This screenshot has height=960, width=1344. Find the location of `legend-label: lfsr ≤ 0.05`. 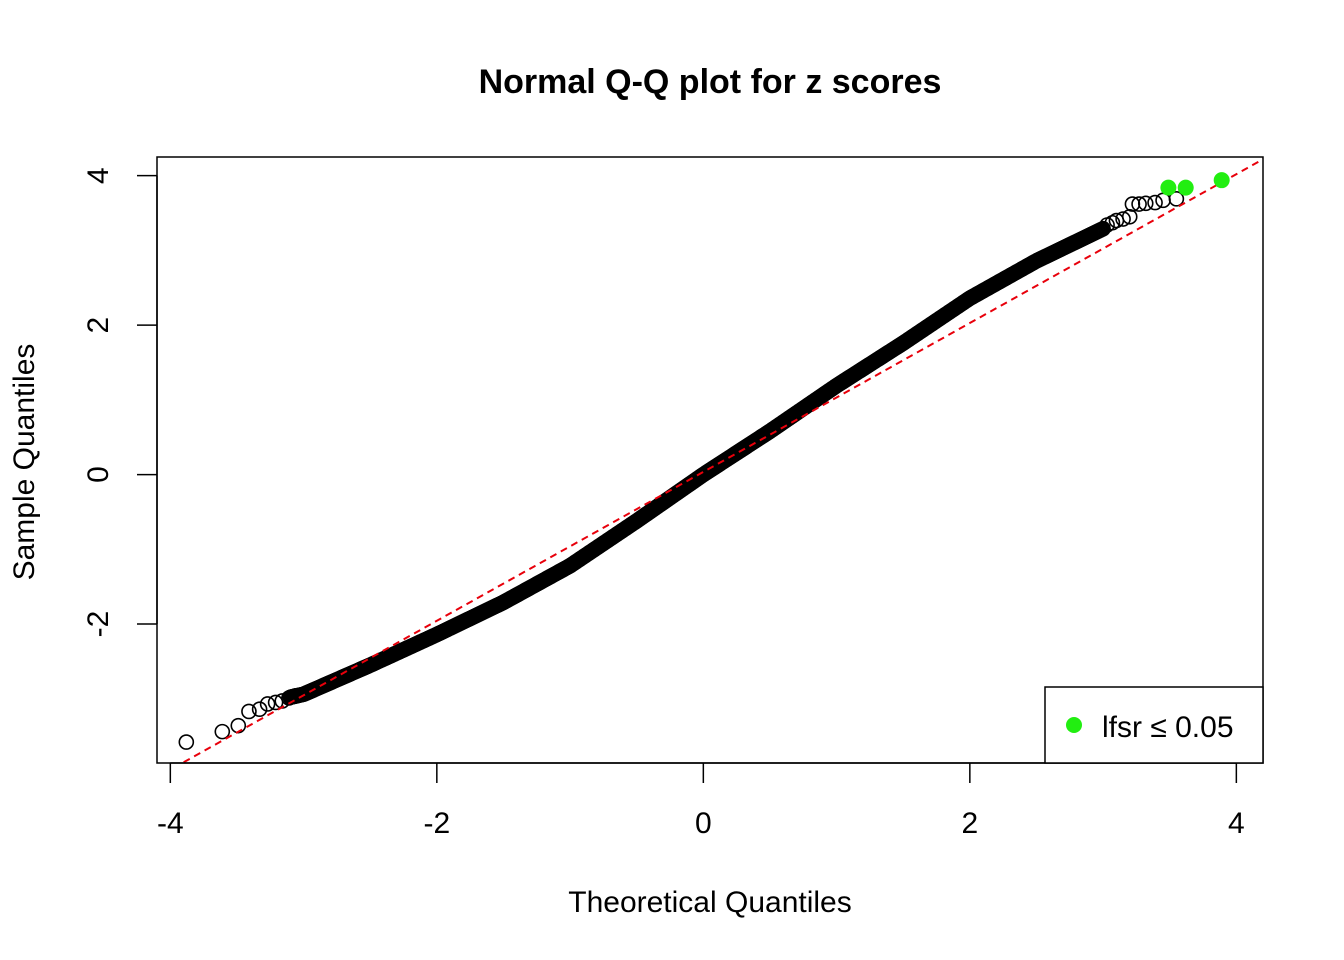

legend-label: lfsr ≤ 0.05 is located at coordinates (1168, 727).